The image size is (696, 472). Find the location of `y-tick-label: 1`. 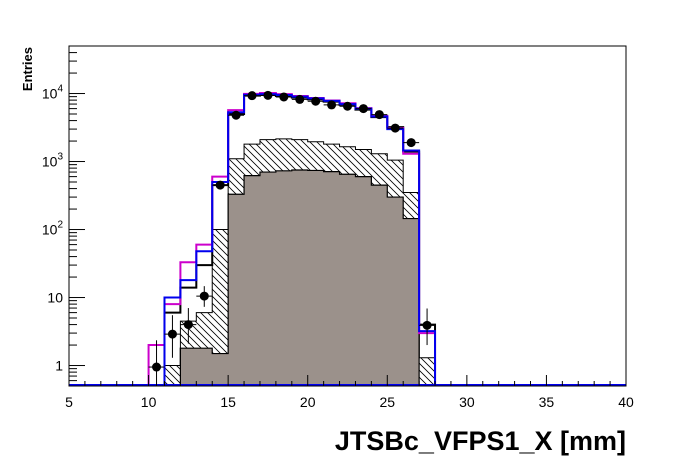

y-tick-label: 1 is located at coordinates (59, 366).